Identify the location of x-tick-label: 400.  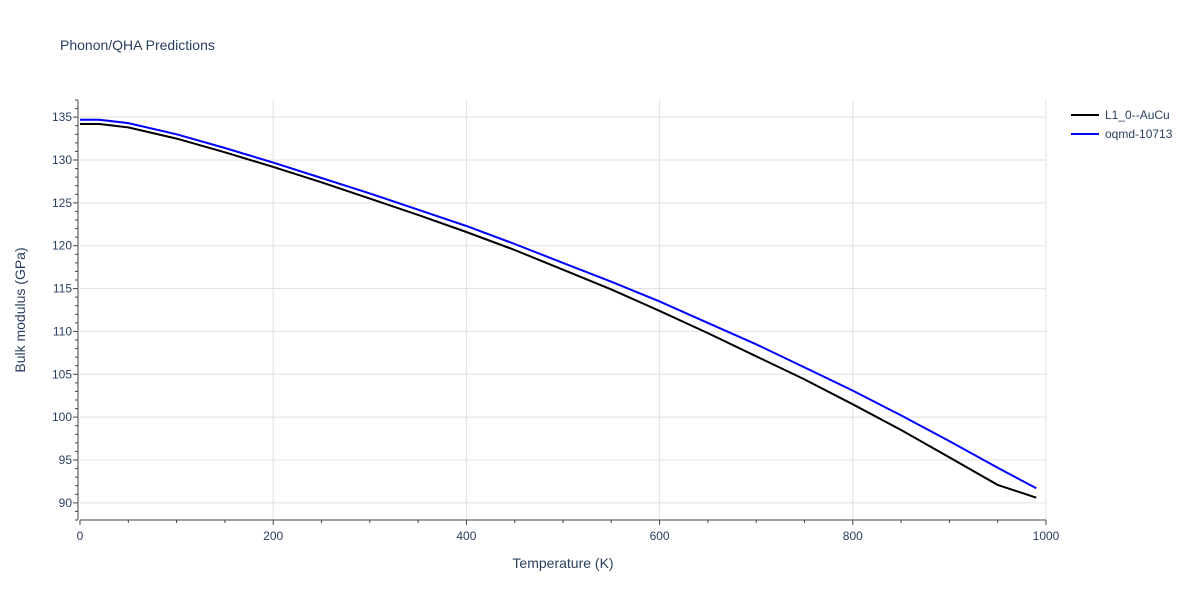
(466, 536).